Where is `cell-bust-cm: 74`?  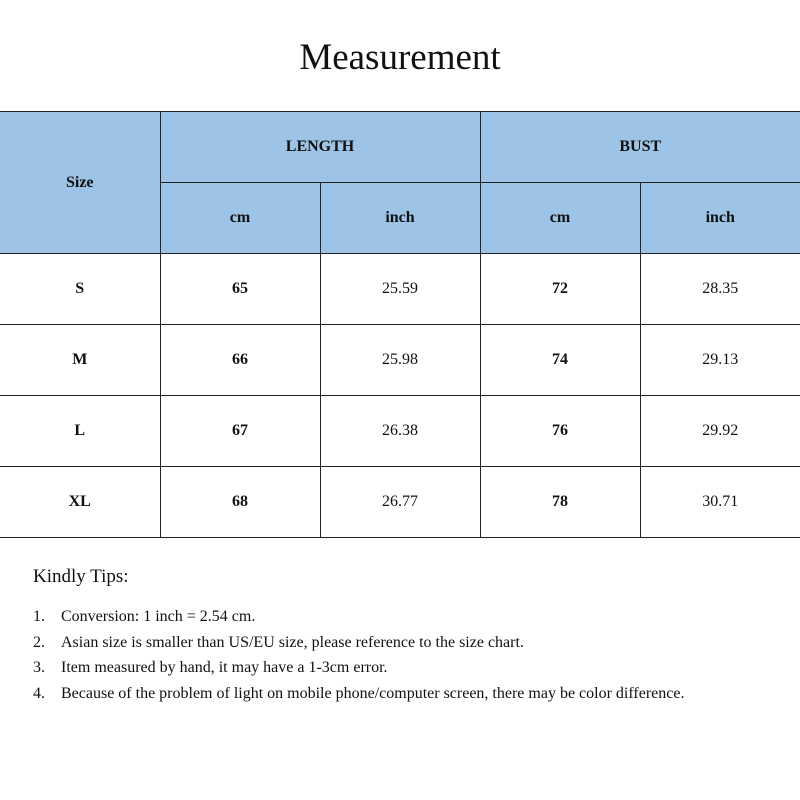
cell-bust-cm: 74 is located at coordinates (560, 360).